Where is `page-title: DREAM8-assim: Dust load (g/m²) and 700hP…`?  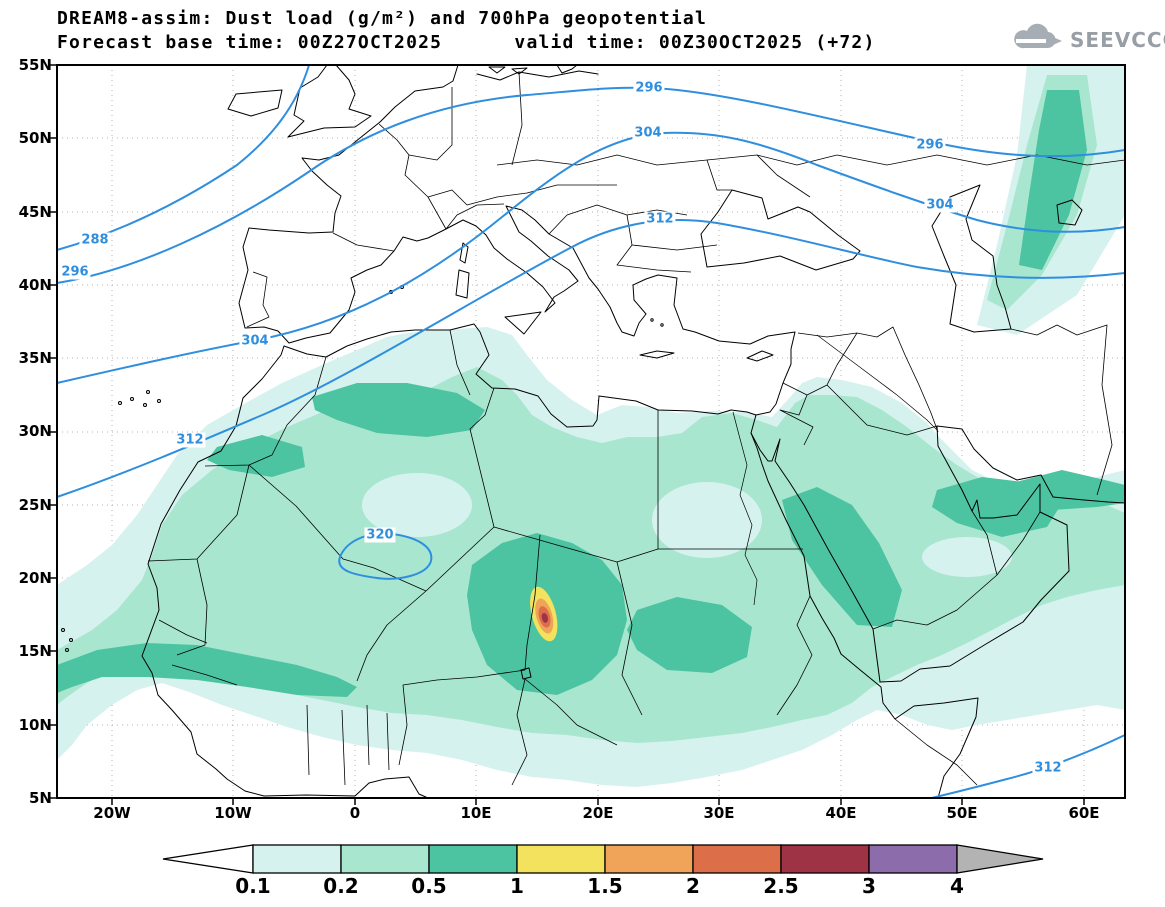 page-title: DREAM8-assim: Dust load (g/m²) and 700hP… is located at coordinates (382, 18).